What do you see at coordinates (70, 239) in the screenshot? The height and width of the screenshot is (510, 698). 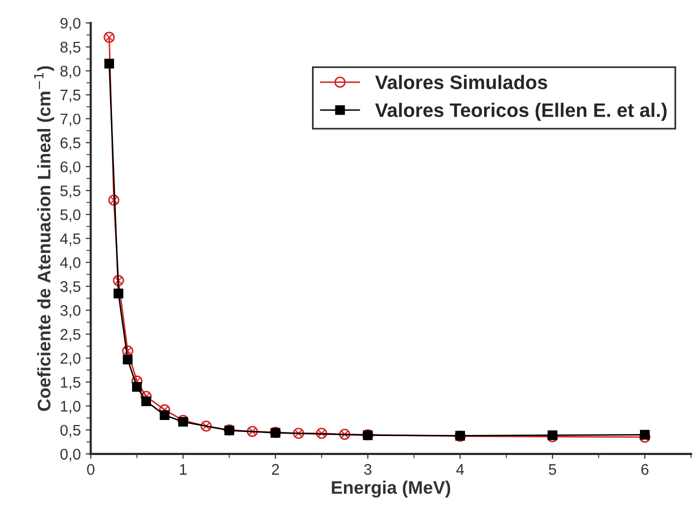 I see `y-tick-label: 4,5` at bounding box center [70, 239].